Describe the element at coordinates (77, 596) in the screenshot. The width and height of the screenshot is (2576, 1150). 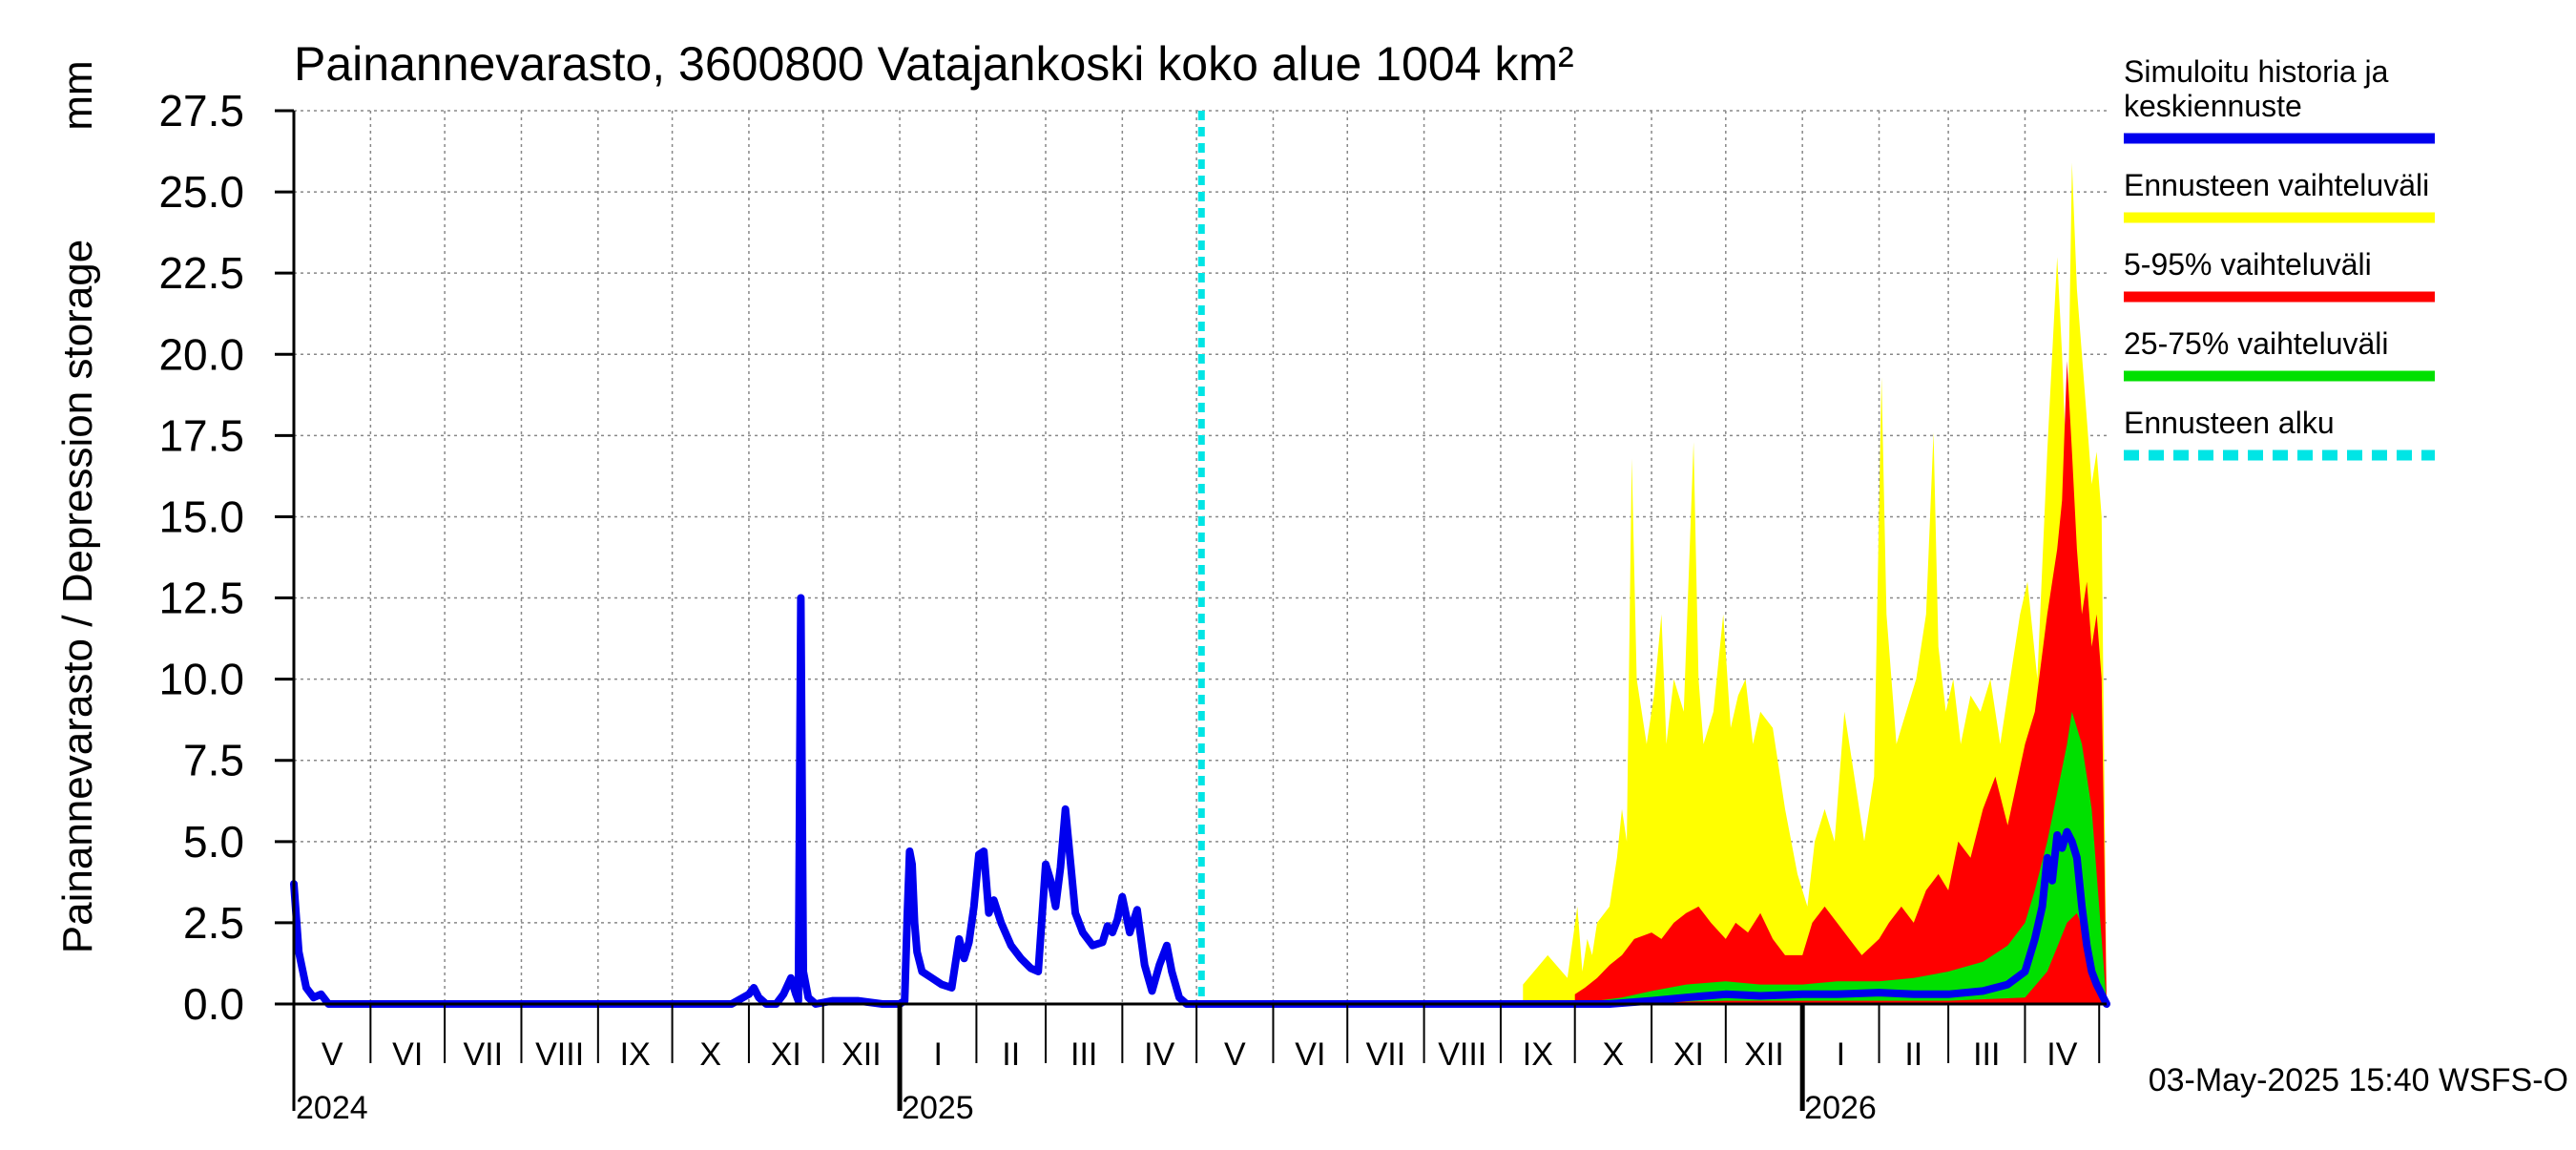
I see `y-axis-label: Painannevarasto / Depression storage` at that location.